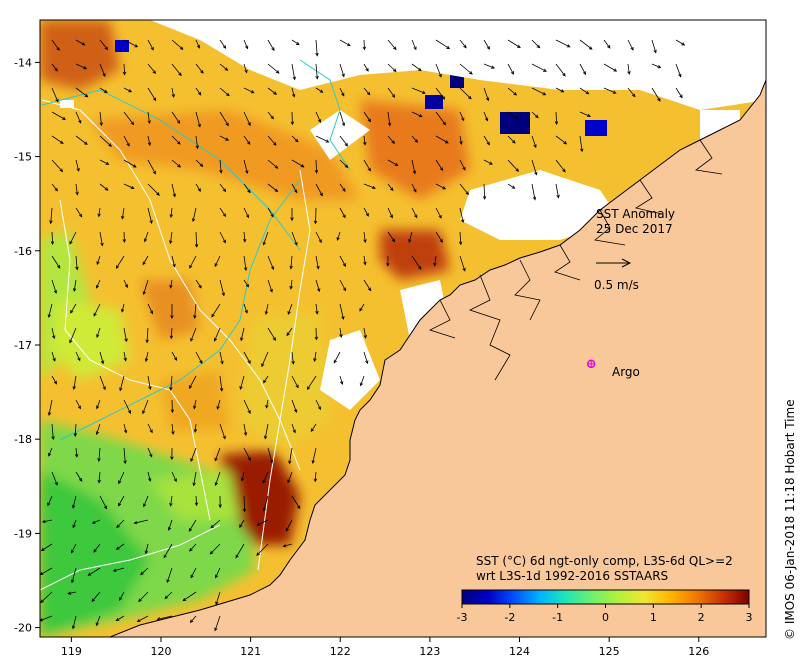  I want to click on y-tick-label: -18, so click(23, 439).